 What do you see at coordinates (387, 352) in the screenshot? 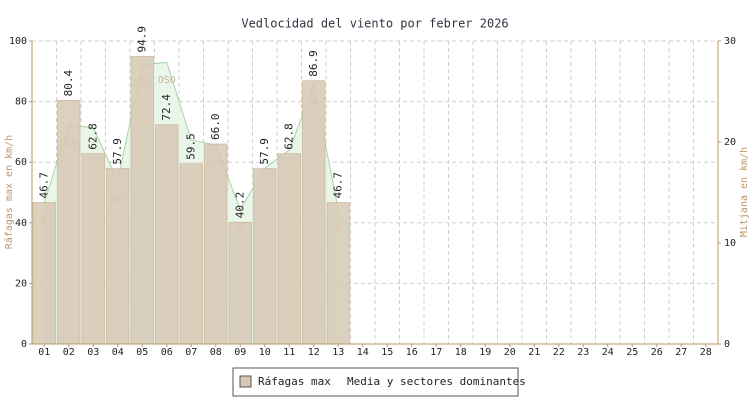
I see `x-tick-label: 15` at bounding box center [387, 352].